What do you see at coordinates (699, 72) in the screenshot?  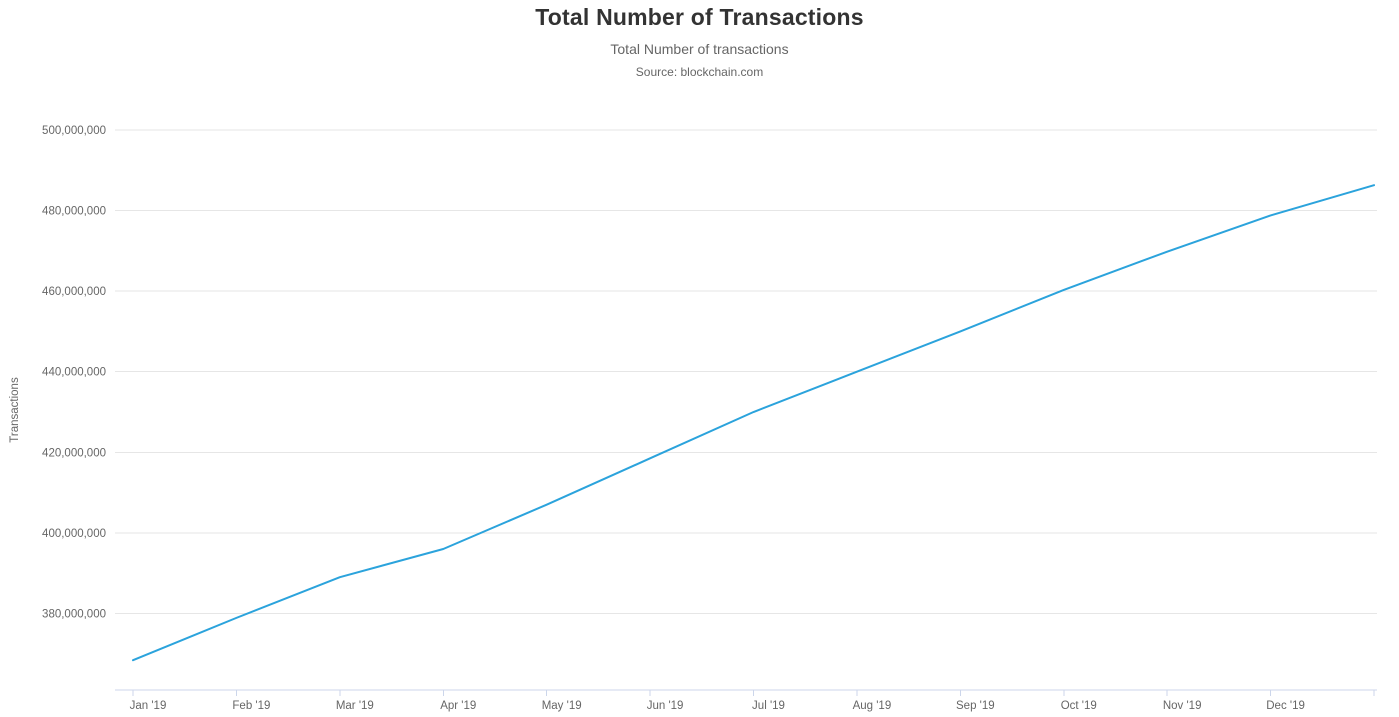 I see `chart-source: Source: blockchain.com` at bounding box center [699, 72].